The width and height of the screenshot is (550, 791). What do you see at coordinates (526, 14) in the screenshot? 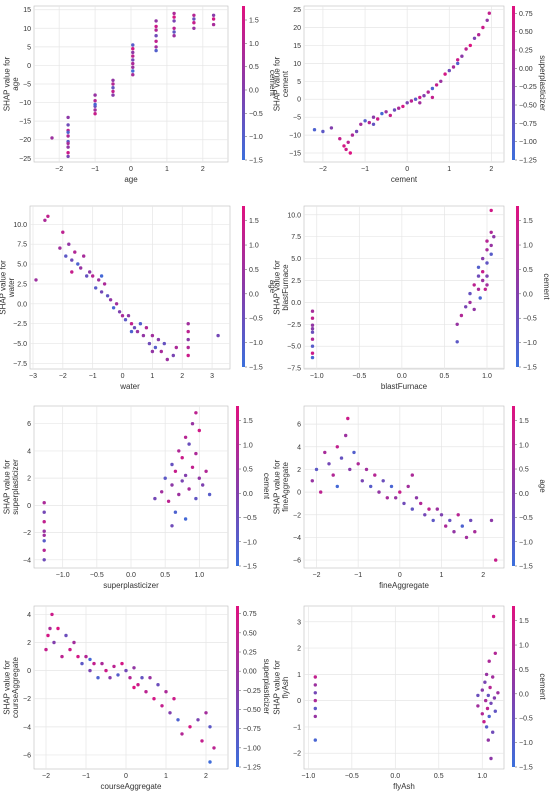
I see `colorbar-tick-label: 0.75` at bounding box center [526, 14].